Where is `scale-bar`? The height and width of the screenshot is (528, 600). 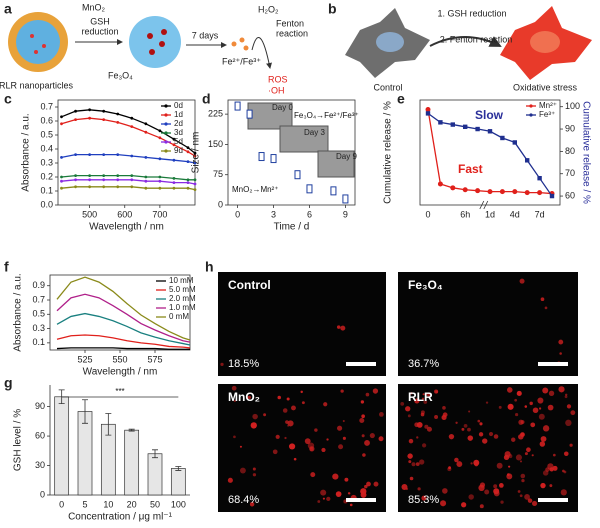
scale-bar is located at coordinates (361, 364).